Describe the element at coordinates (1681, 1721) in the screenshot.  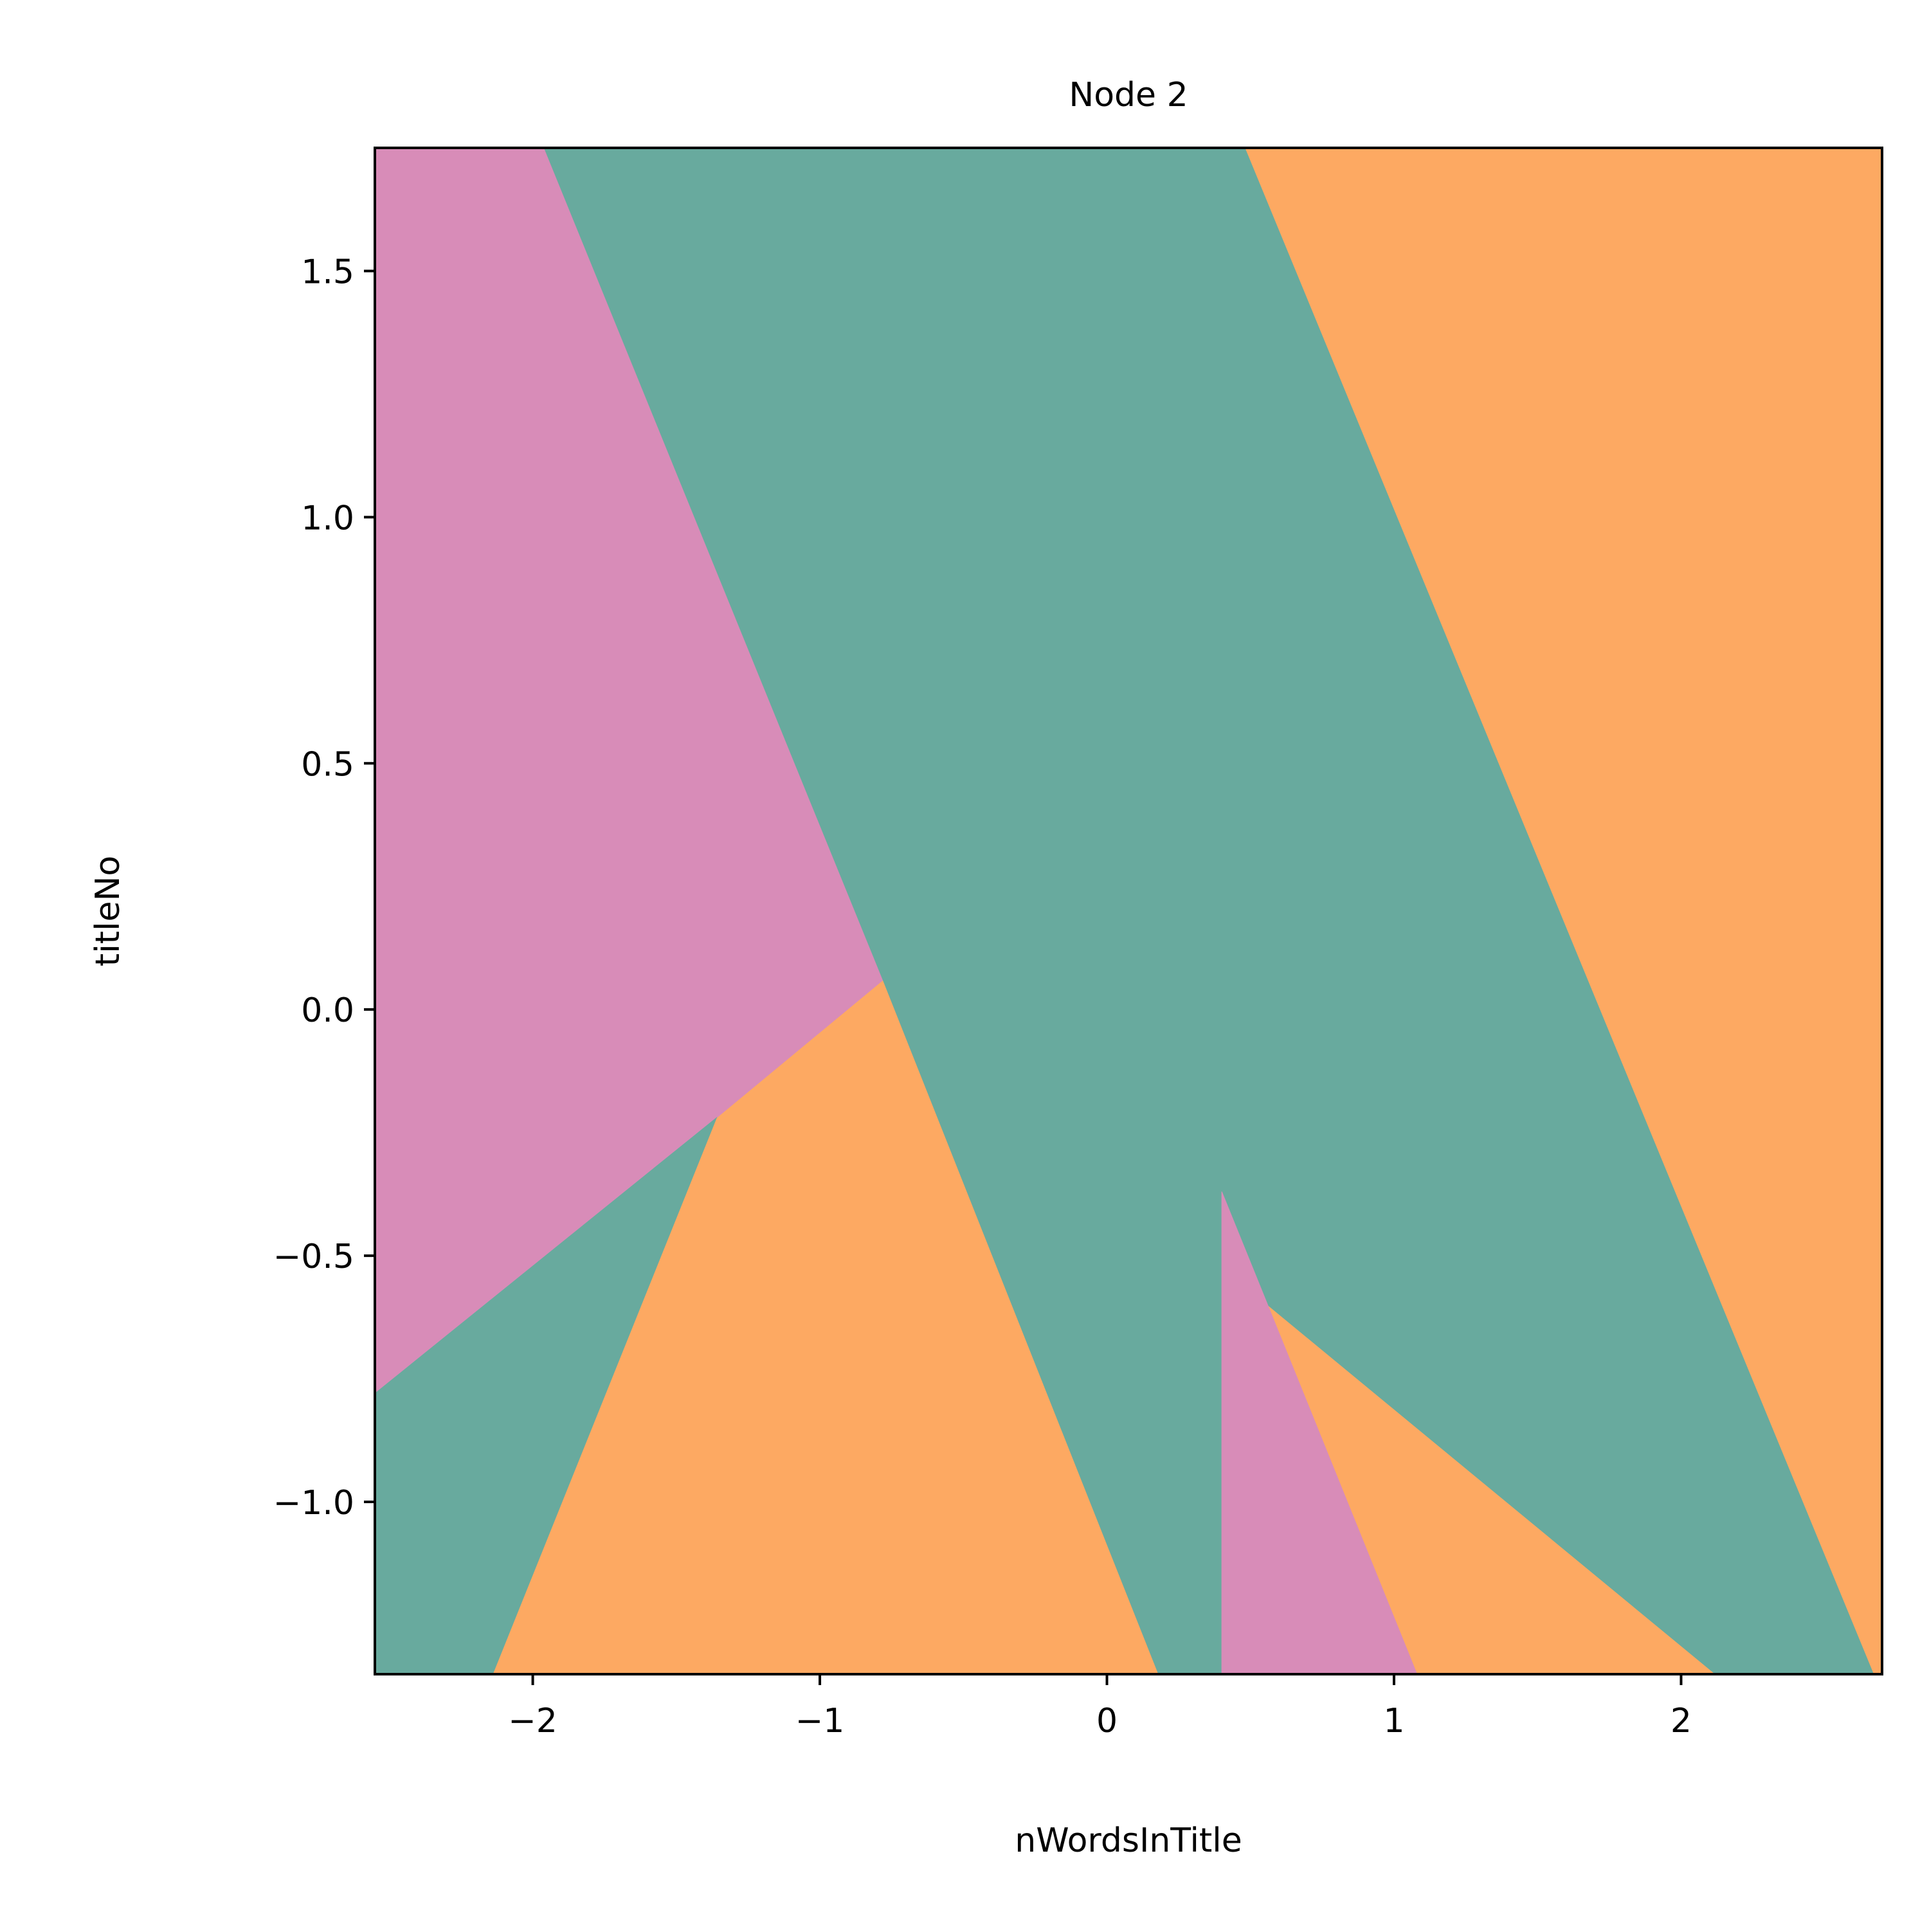
I see `x-tick-label: 2` at that location.